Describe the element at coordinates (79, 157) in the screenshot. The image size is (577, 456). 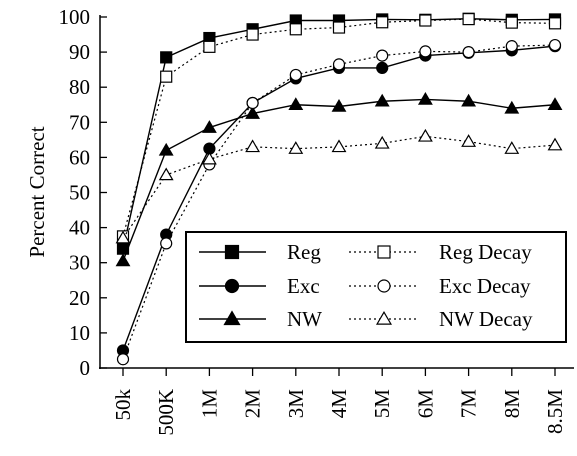
I see `y-tick-label: 60` at that location.